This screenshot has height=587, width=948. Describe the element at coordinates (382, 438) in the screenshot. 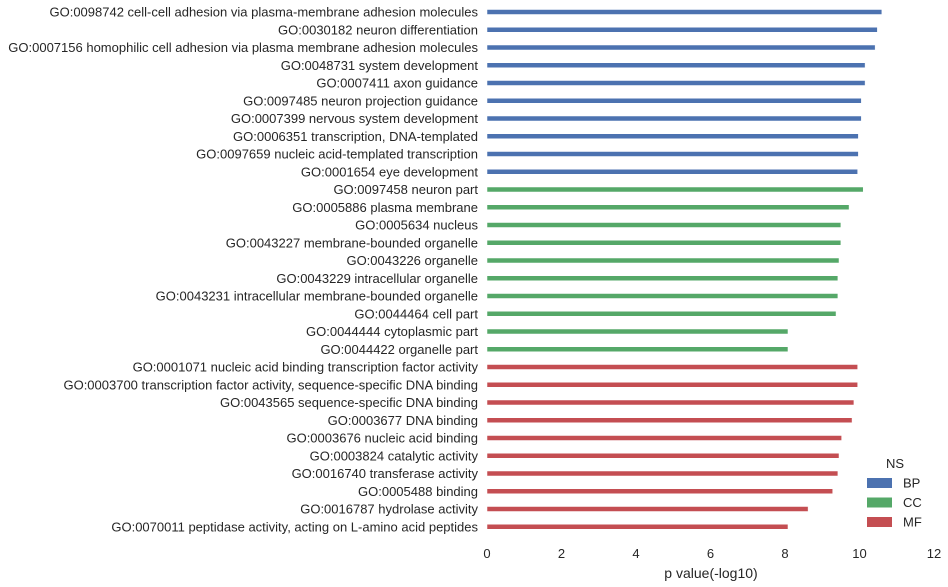

I see `category-label: GO:0003676 nucleic acid binding` at that location.